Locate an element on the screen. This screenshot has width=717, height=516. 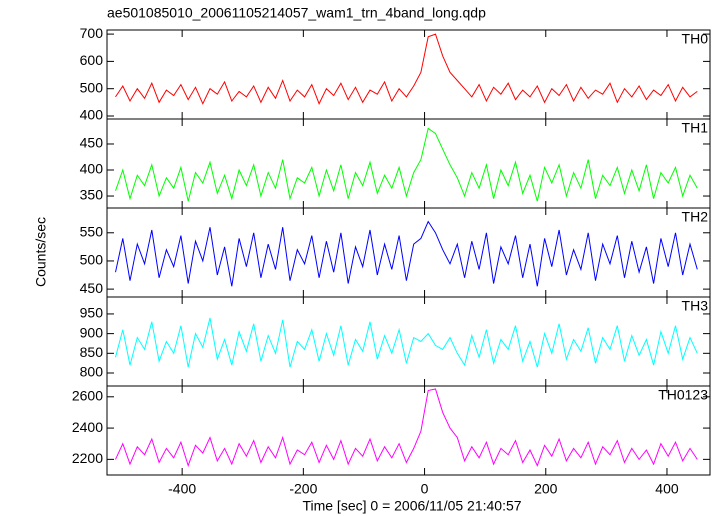
y-tick-label: 800 is located at coordinates (92, 372).